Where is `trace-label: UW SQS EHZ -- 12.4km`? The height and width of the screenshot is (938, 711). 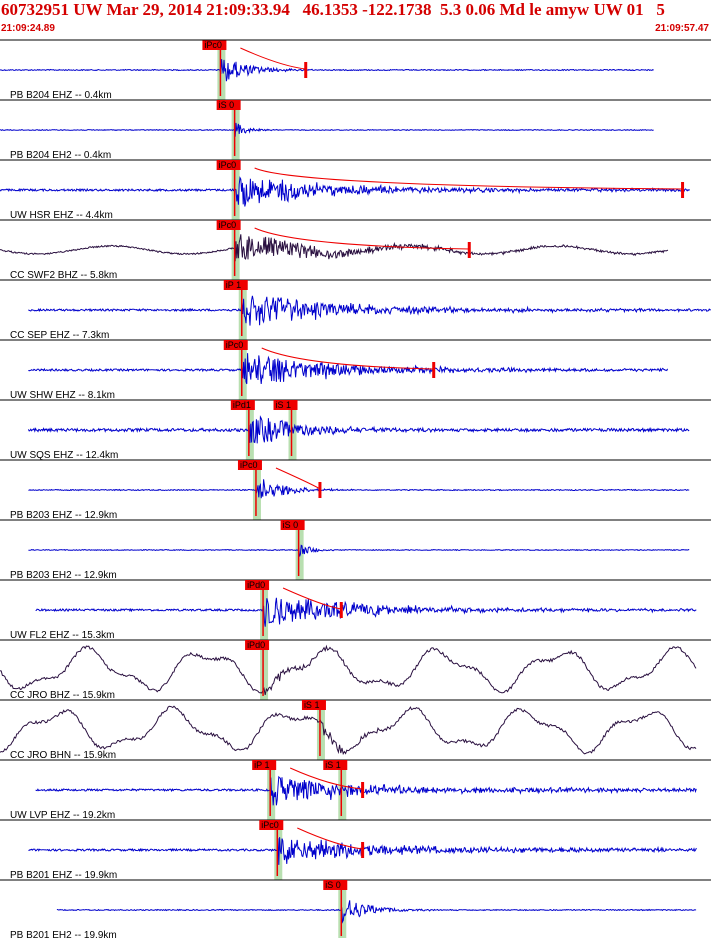 trace-label: UW SQS EHZ -- 12.4km is located at coordinates (64, 455).